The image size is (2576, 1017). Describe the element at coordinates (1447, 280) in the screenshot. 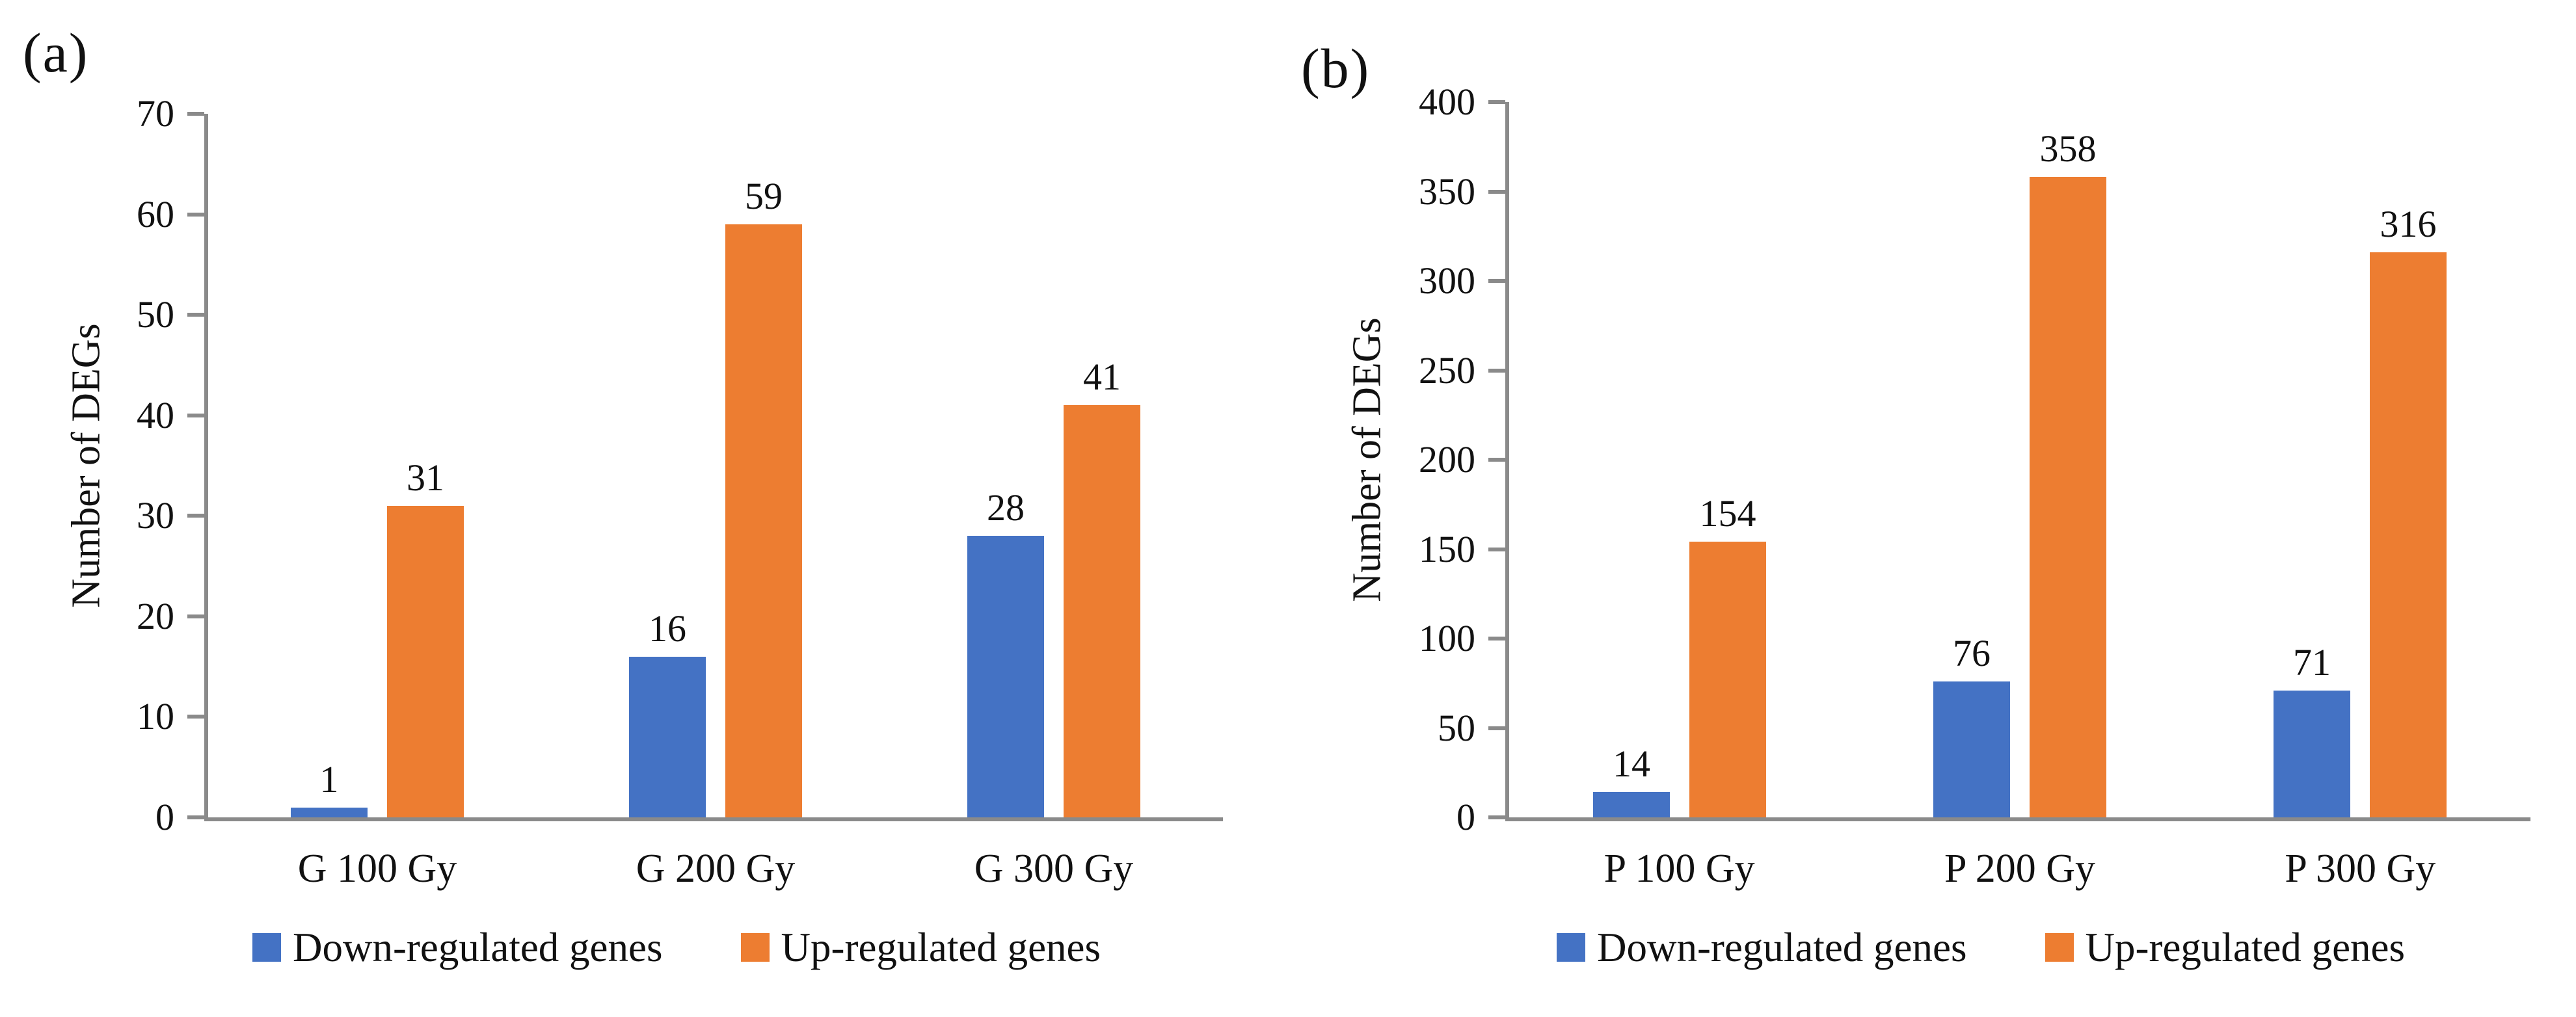

I see `y-tick-label: 300` at that location.